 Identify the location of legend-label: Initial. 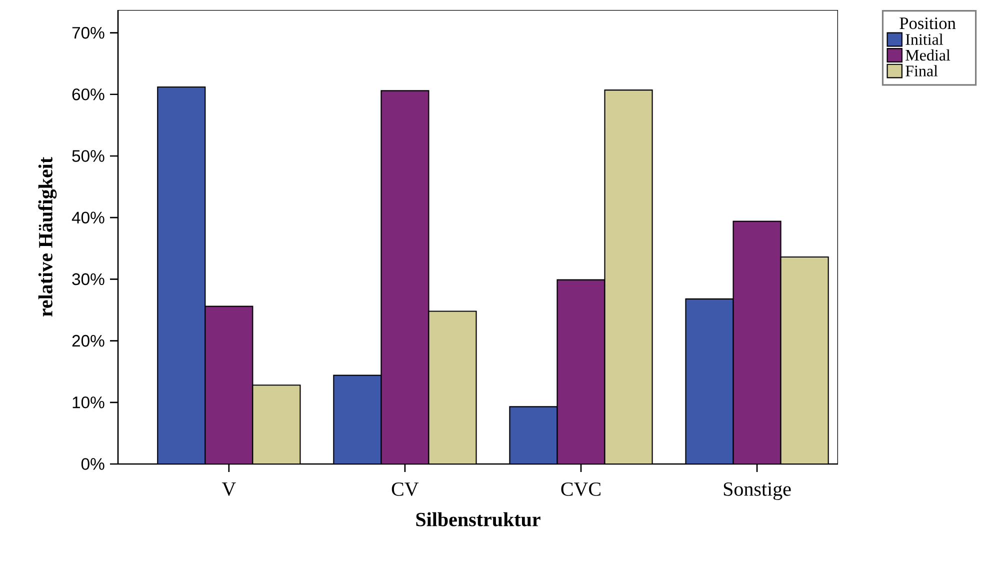
(925, 39).